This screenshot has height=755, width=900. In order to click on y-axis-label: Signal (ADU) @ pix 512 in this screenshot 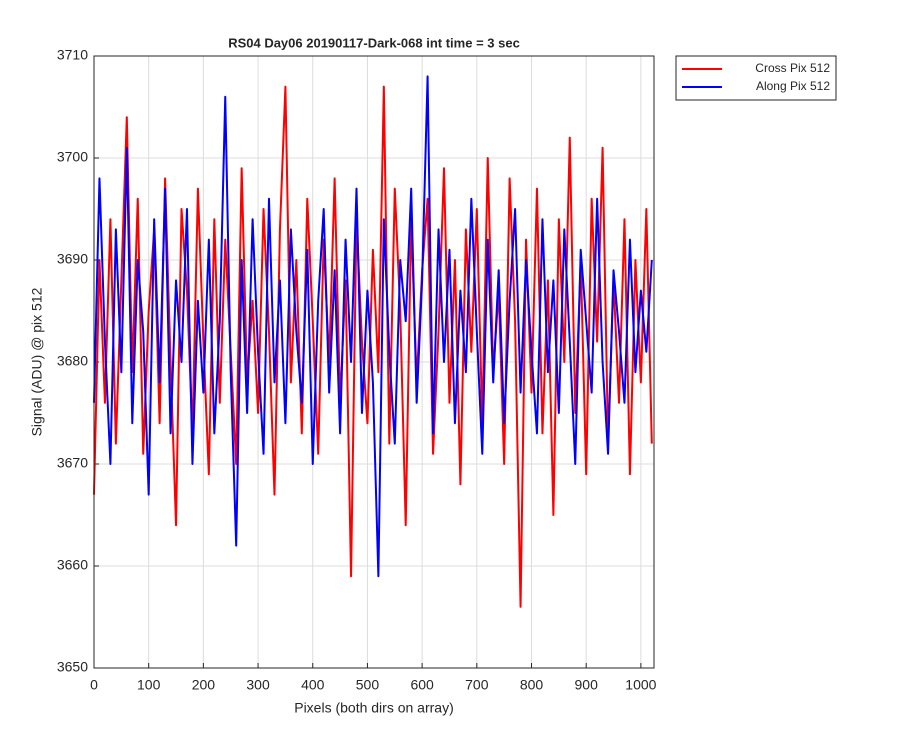, I will do `click(37, 361)`.